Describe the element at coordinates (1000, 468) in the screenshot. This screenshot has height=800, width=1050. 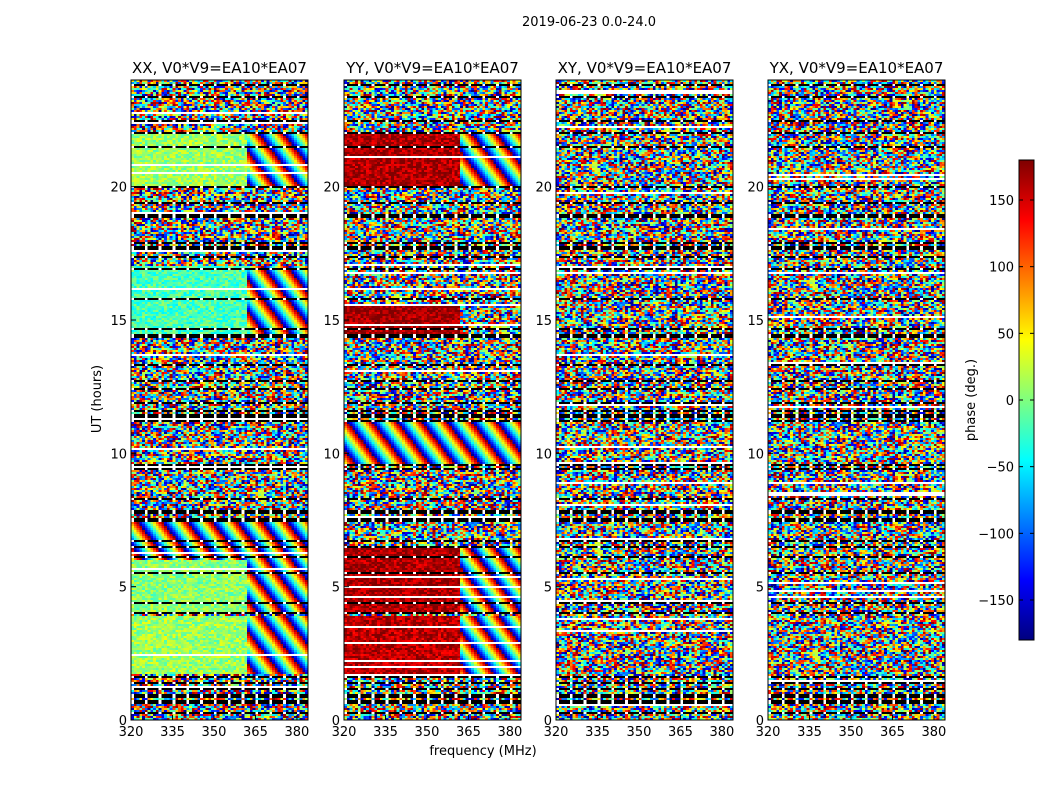
I see `colorbar-tick-label: −50` at that location.